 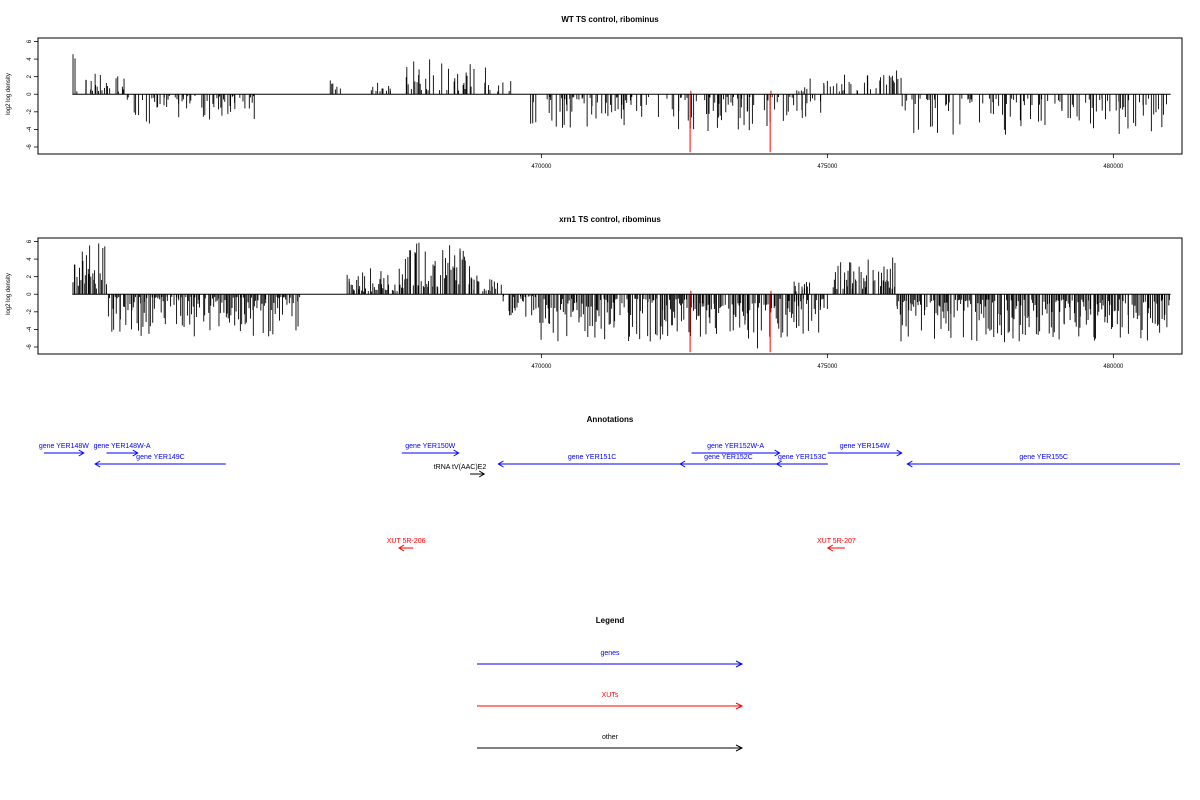 I want to click on wt-track-y-axis: 6 4 2 0 -2 -4 -6, so click(x=32, y=94).